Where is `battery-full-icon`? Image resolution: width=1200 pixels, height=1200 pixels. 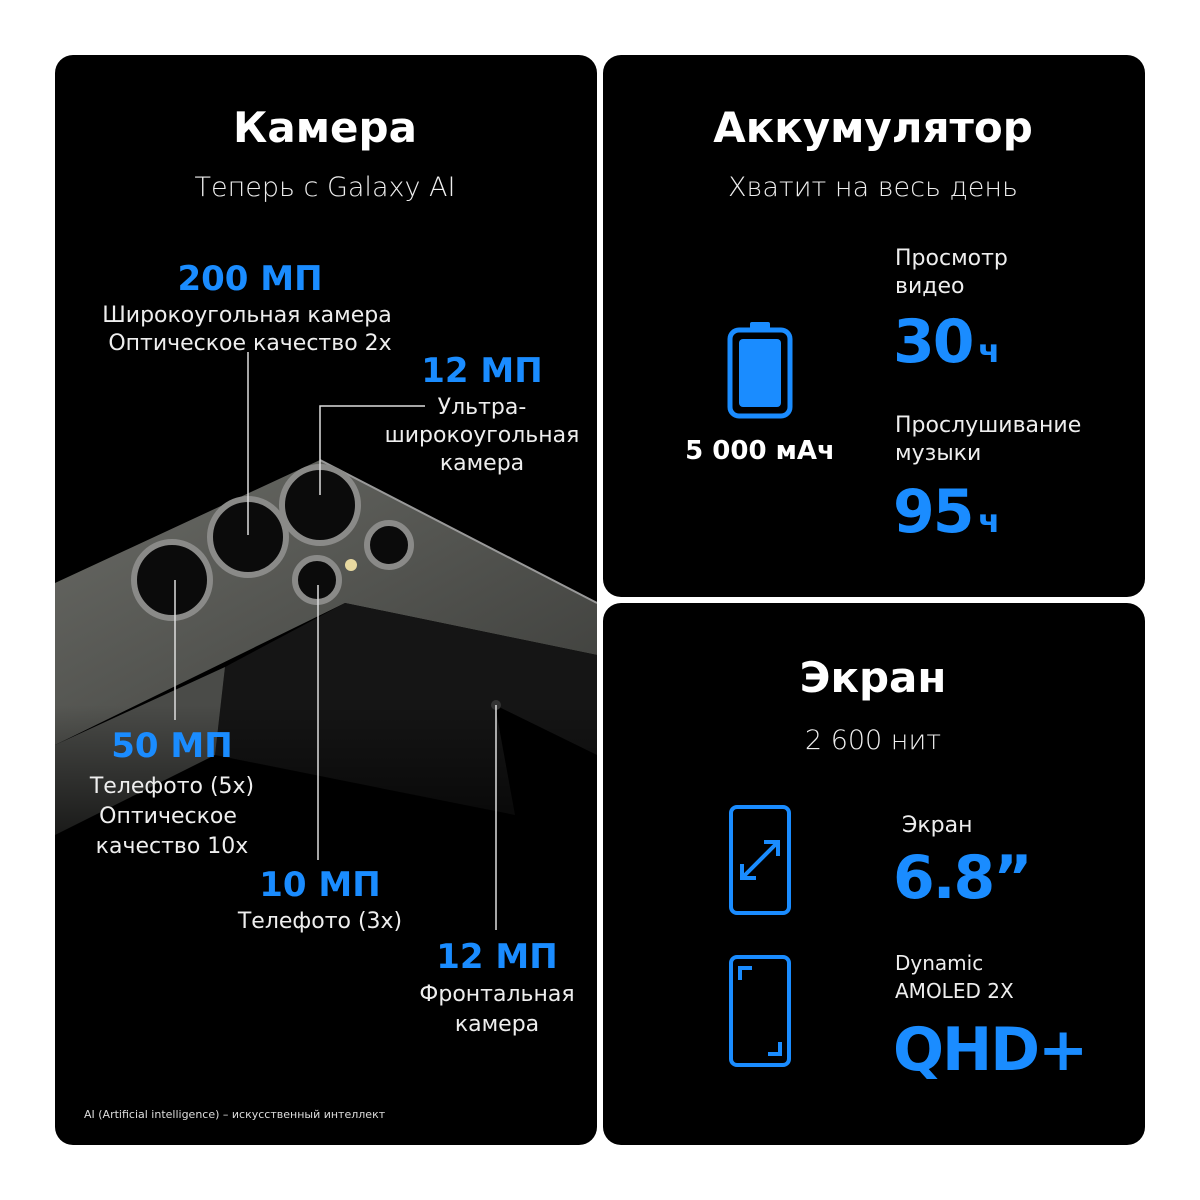
battery-full-icon is located at coordinates (760, 370).